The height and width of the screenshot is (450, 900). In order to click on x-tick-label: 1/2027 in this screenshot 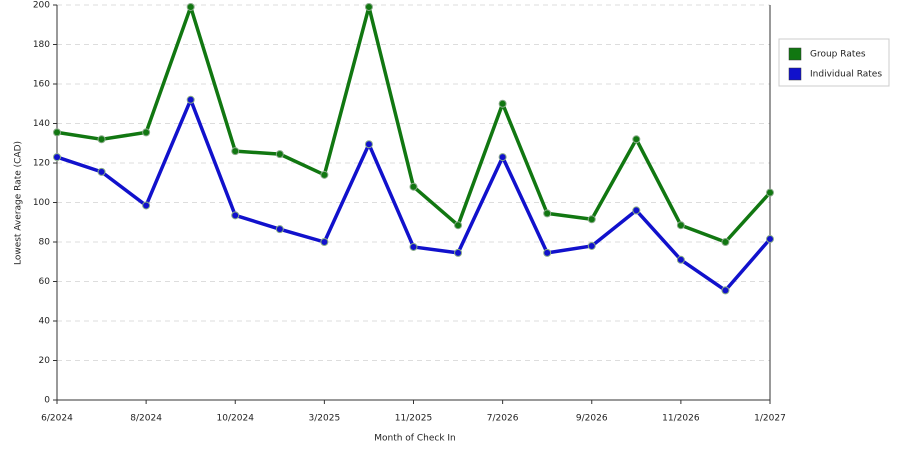, I will do `click(770, 419)`.